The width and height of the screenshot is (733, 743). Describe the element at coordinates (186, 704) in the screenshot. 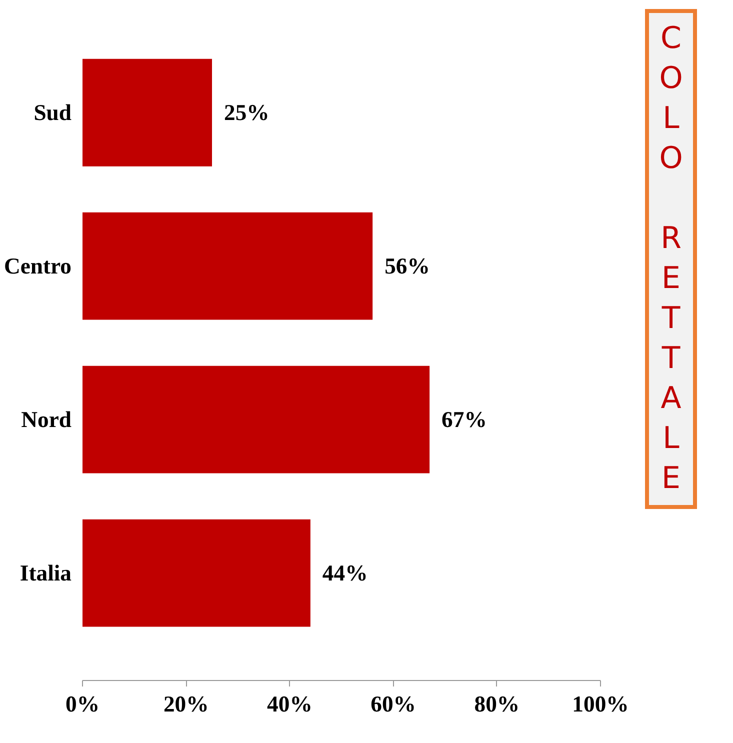

I see `x-tick-label: 20%` at that location.